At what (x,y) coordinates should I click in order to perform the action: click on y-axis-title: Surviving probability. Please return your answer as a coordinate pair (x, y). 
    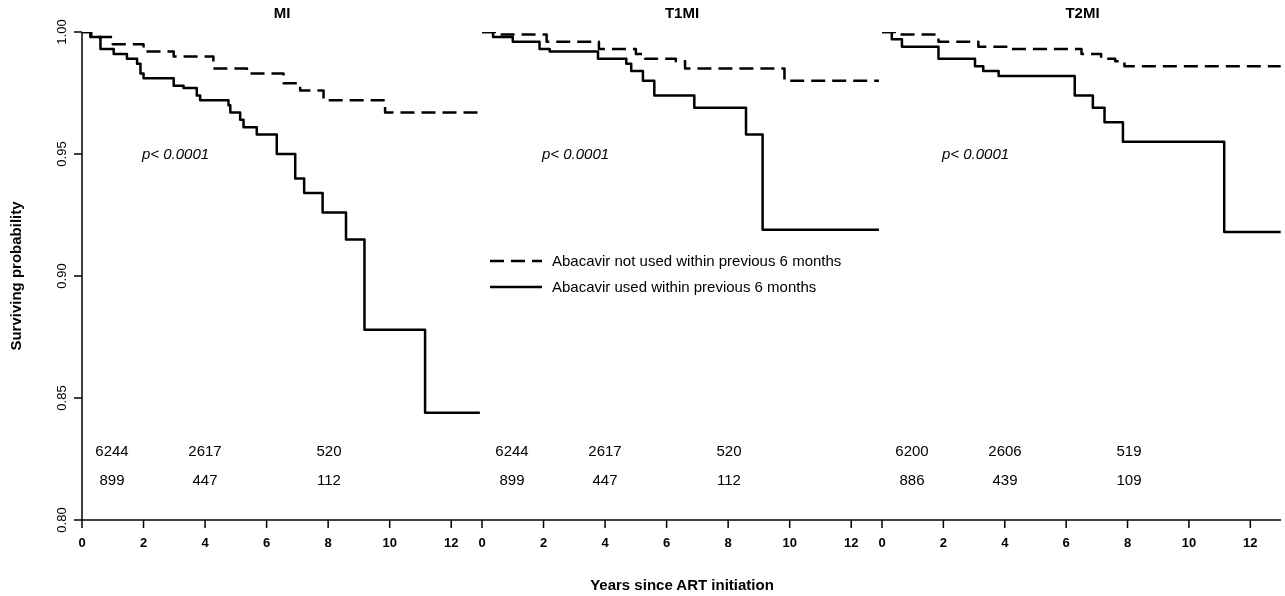
    Looking at the image, I should click on (16, 275).